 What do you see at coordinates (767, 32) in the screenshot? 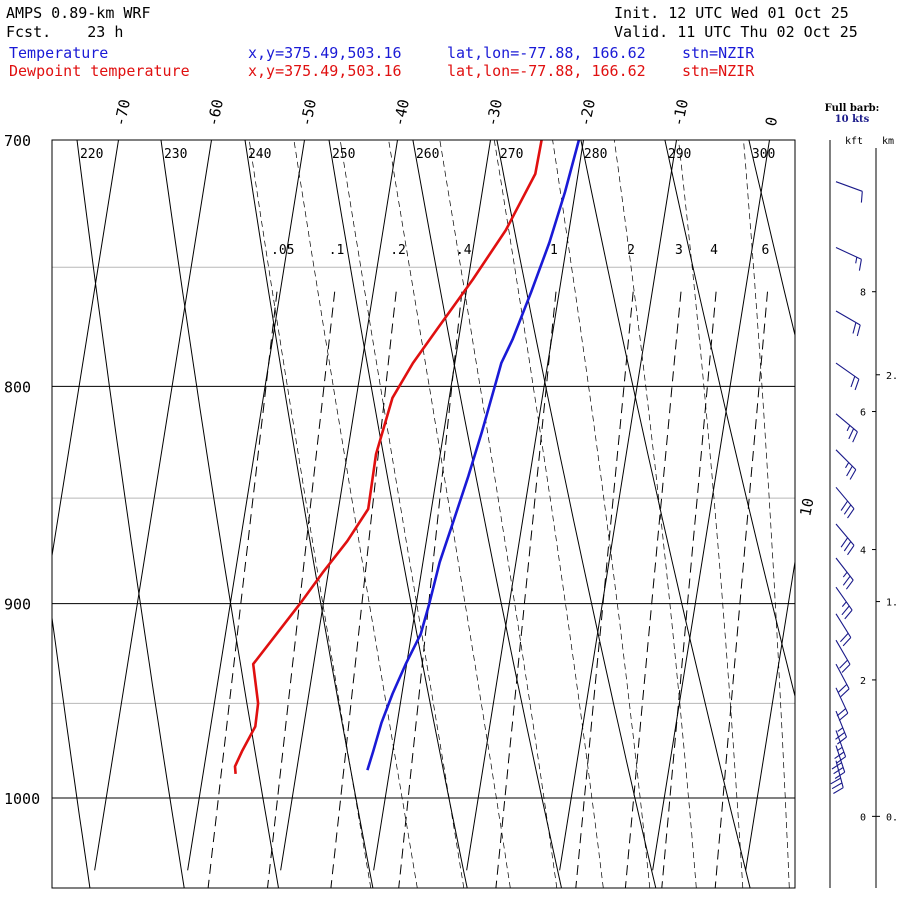
I see `valid-value: 11 UTC Thu 02 Oct 25` at bounding box center [767, 32].